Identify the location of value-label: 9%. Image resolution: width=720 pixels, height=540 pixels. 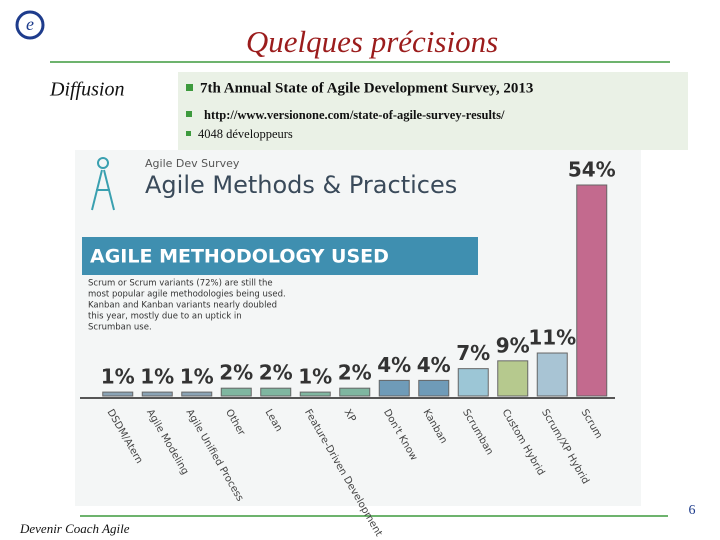
(513, 345).